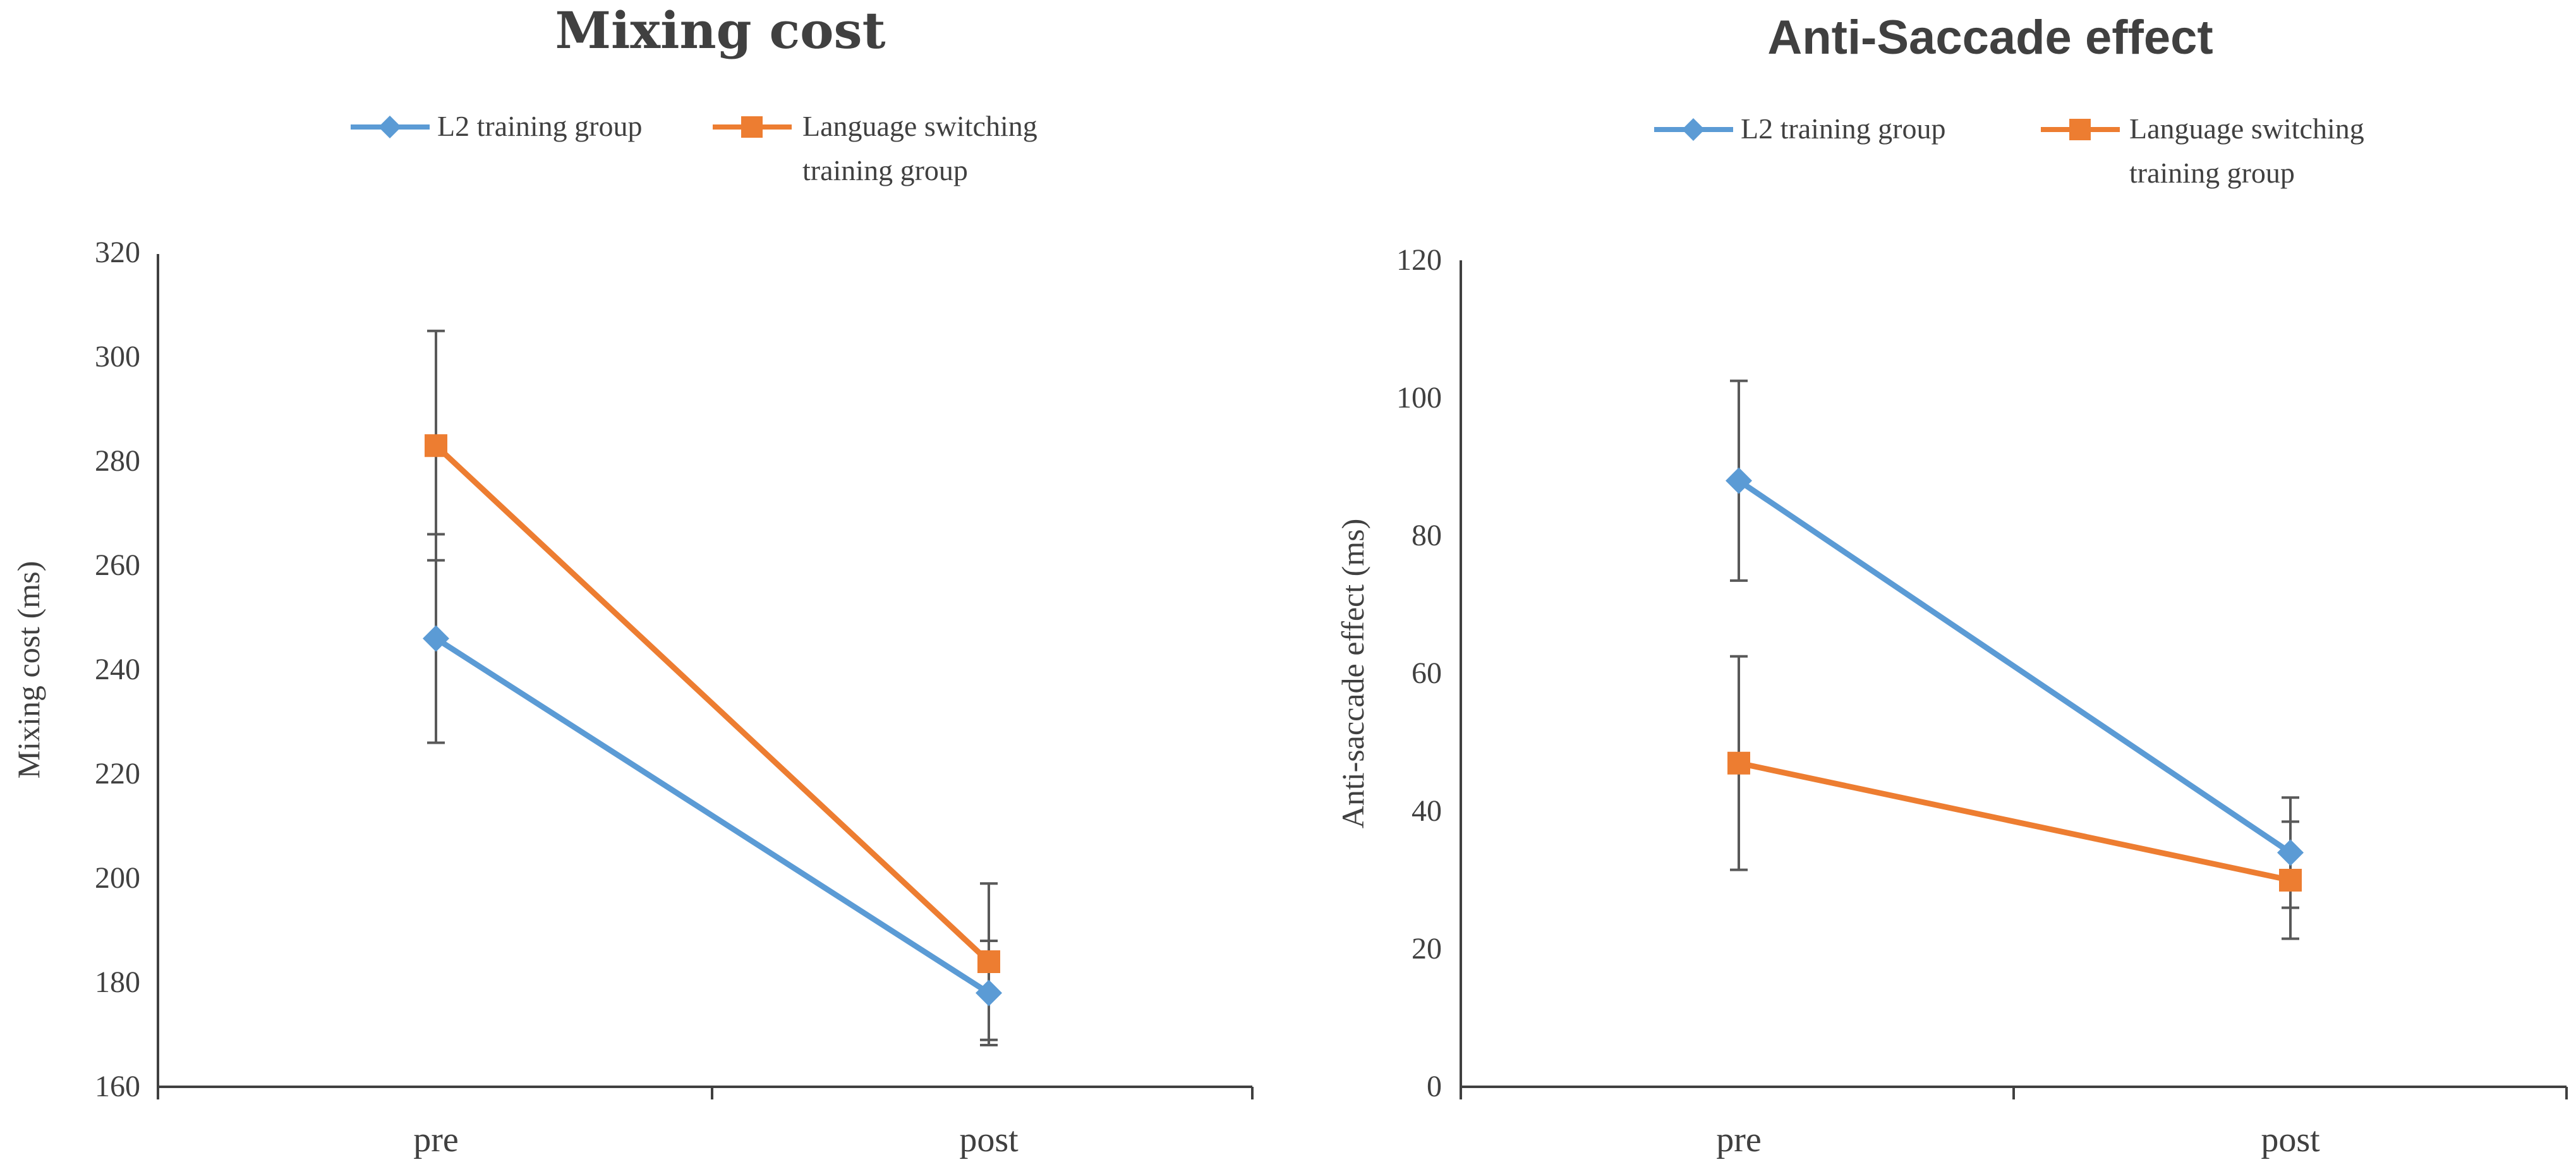  Describe the element at coordinates (1427, 811) in the screenshot. I see `y-tick-label: 40` at that location.